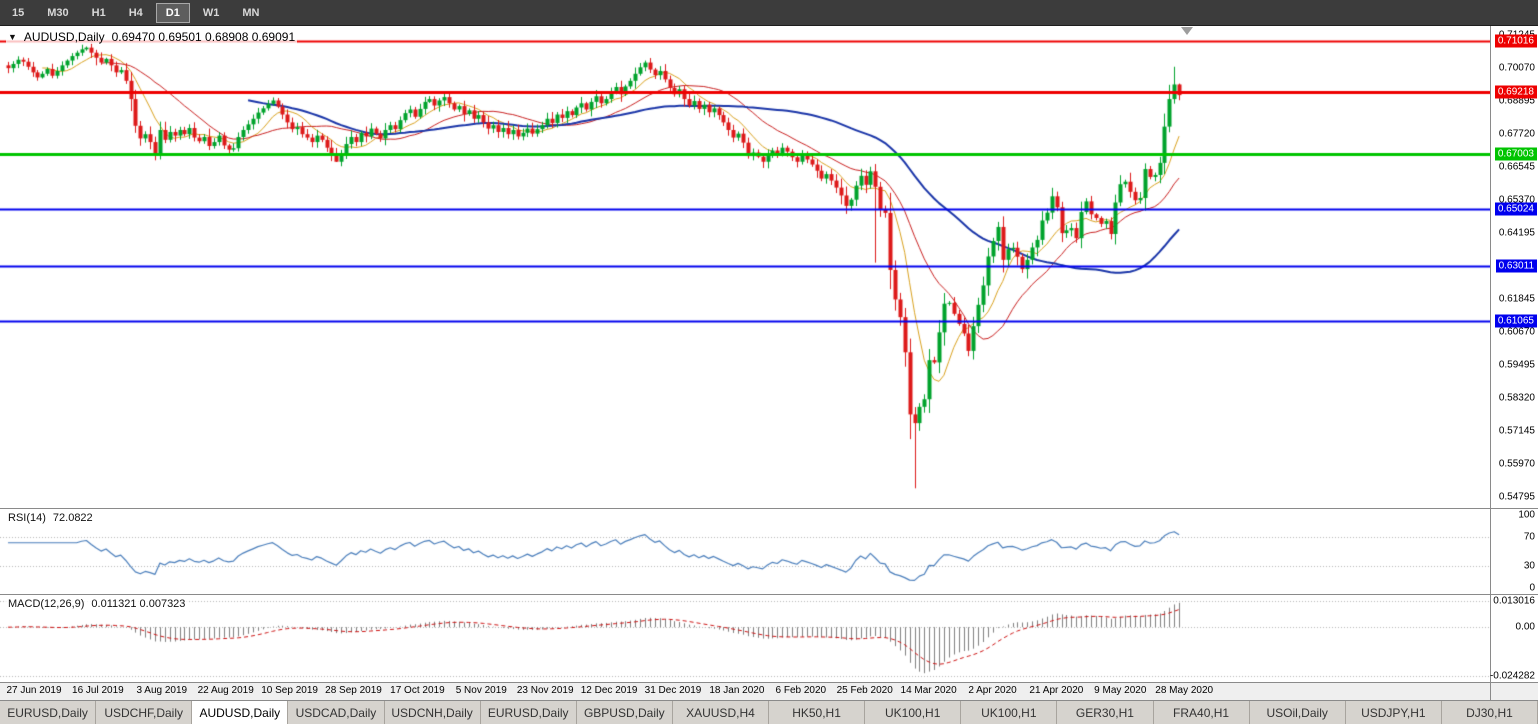  What do you see at coordinates (211, 12) in the screenshot?
I see `timeframe-button-w1: W1` at bounding box center [211, 12].